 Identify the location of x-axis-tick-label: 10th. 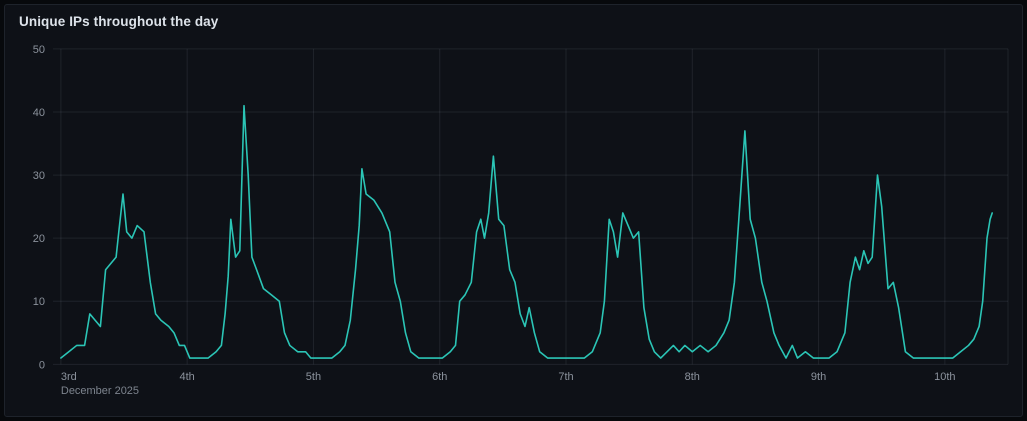
(944, 377).